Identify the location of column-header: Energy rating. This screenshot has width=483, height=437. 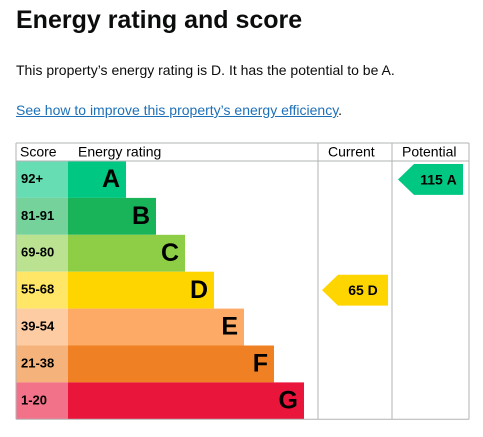
(119, 152).